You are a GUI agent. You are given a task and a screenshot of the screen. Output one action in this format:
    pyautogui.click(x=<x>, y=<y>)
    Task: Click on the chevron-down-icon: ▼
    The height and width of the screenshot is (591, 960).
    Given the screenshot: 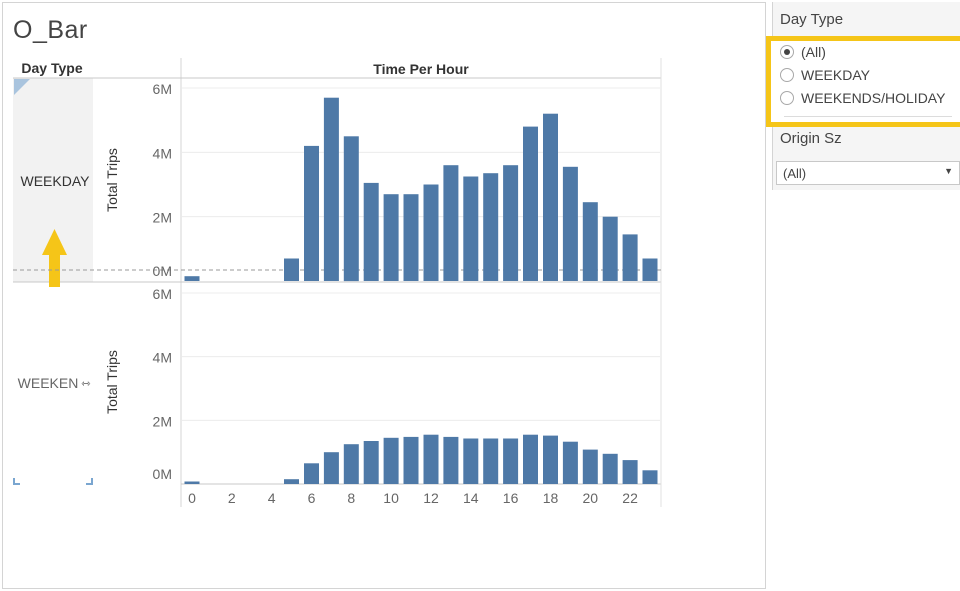 What is the action you would take?
    pyautogui.click(x=948, y=171)
    